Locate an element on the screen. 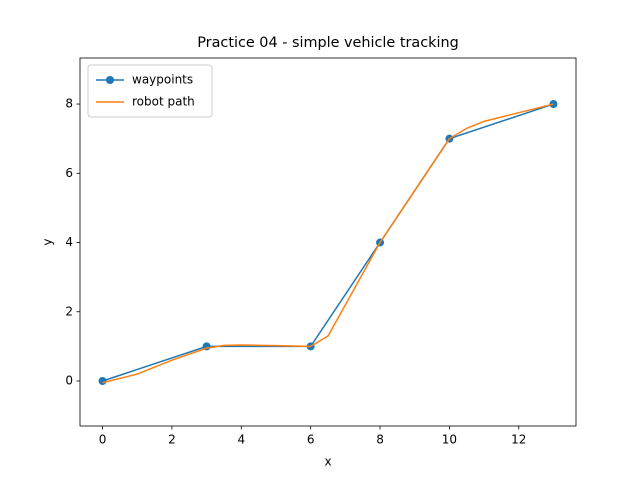  y-axis-label: y is located at coordinates (48, 241).